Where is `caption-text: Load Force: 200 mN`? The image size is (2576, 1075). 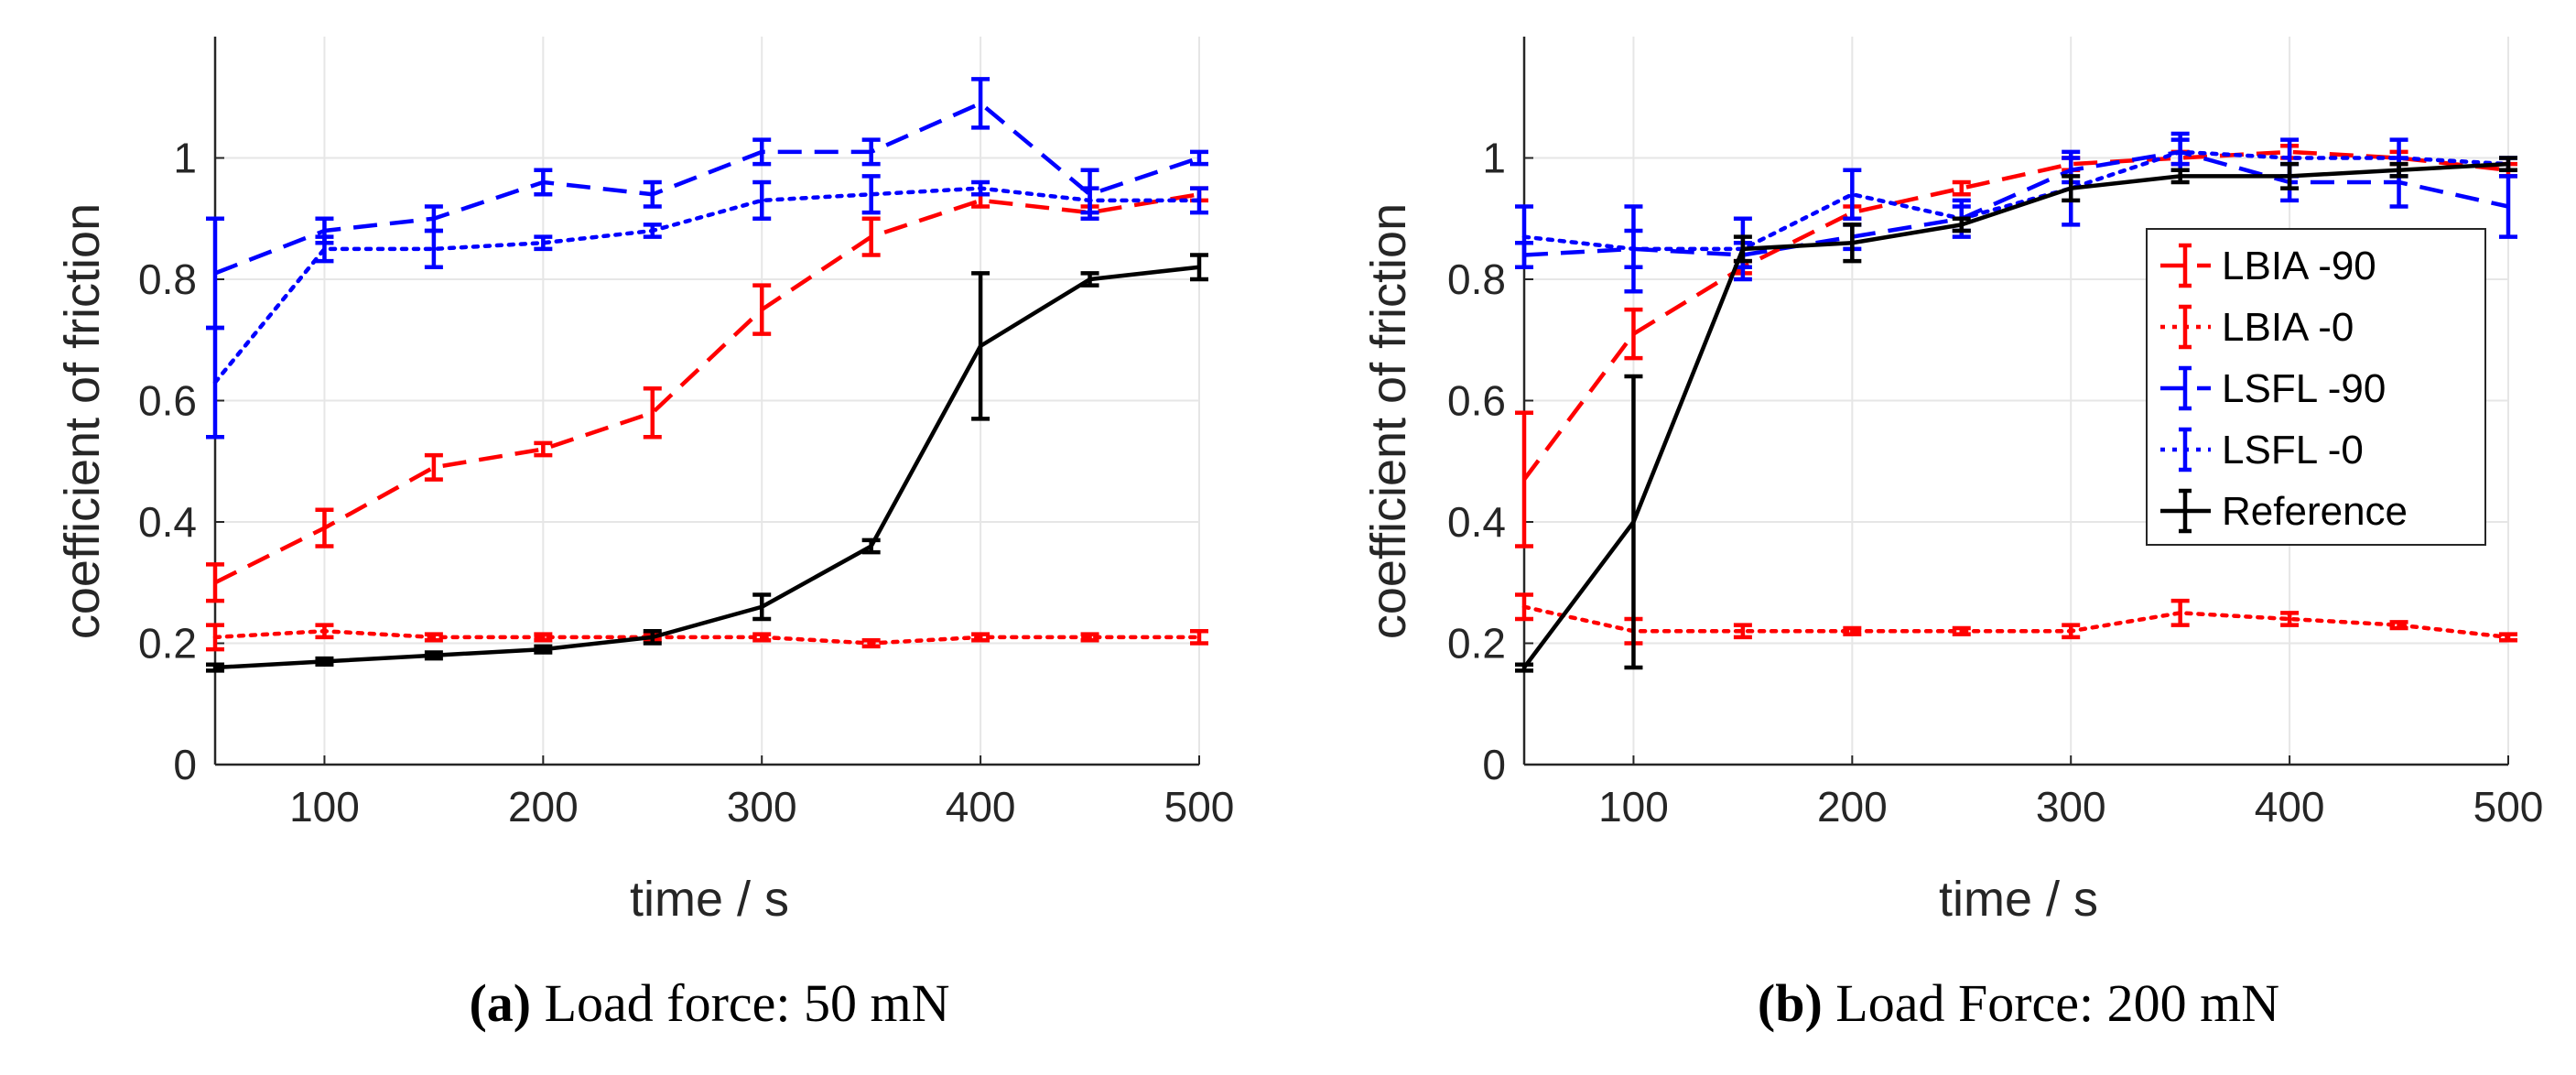 caption-text: Load Force: 200 mN is located at coordinates (2057, 1003).